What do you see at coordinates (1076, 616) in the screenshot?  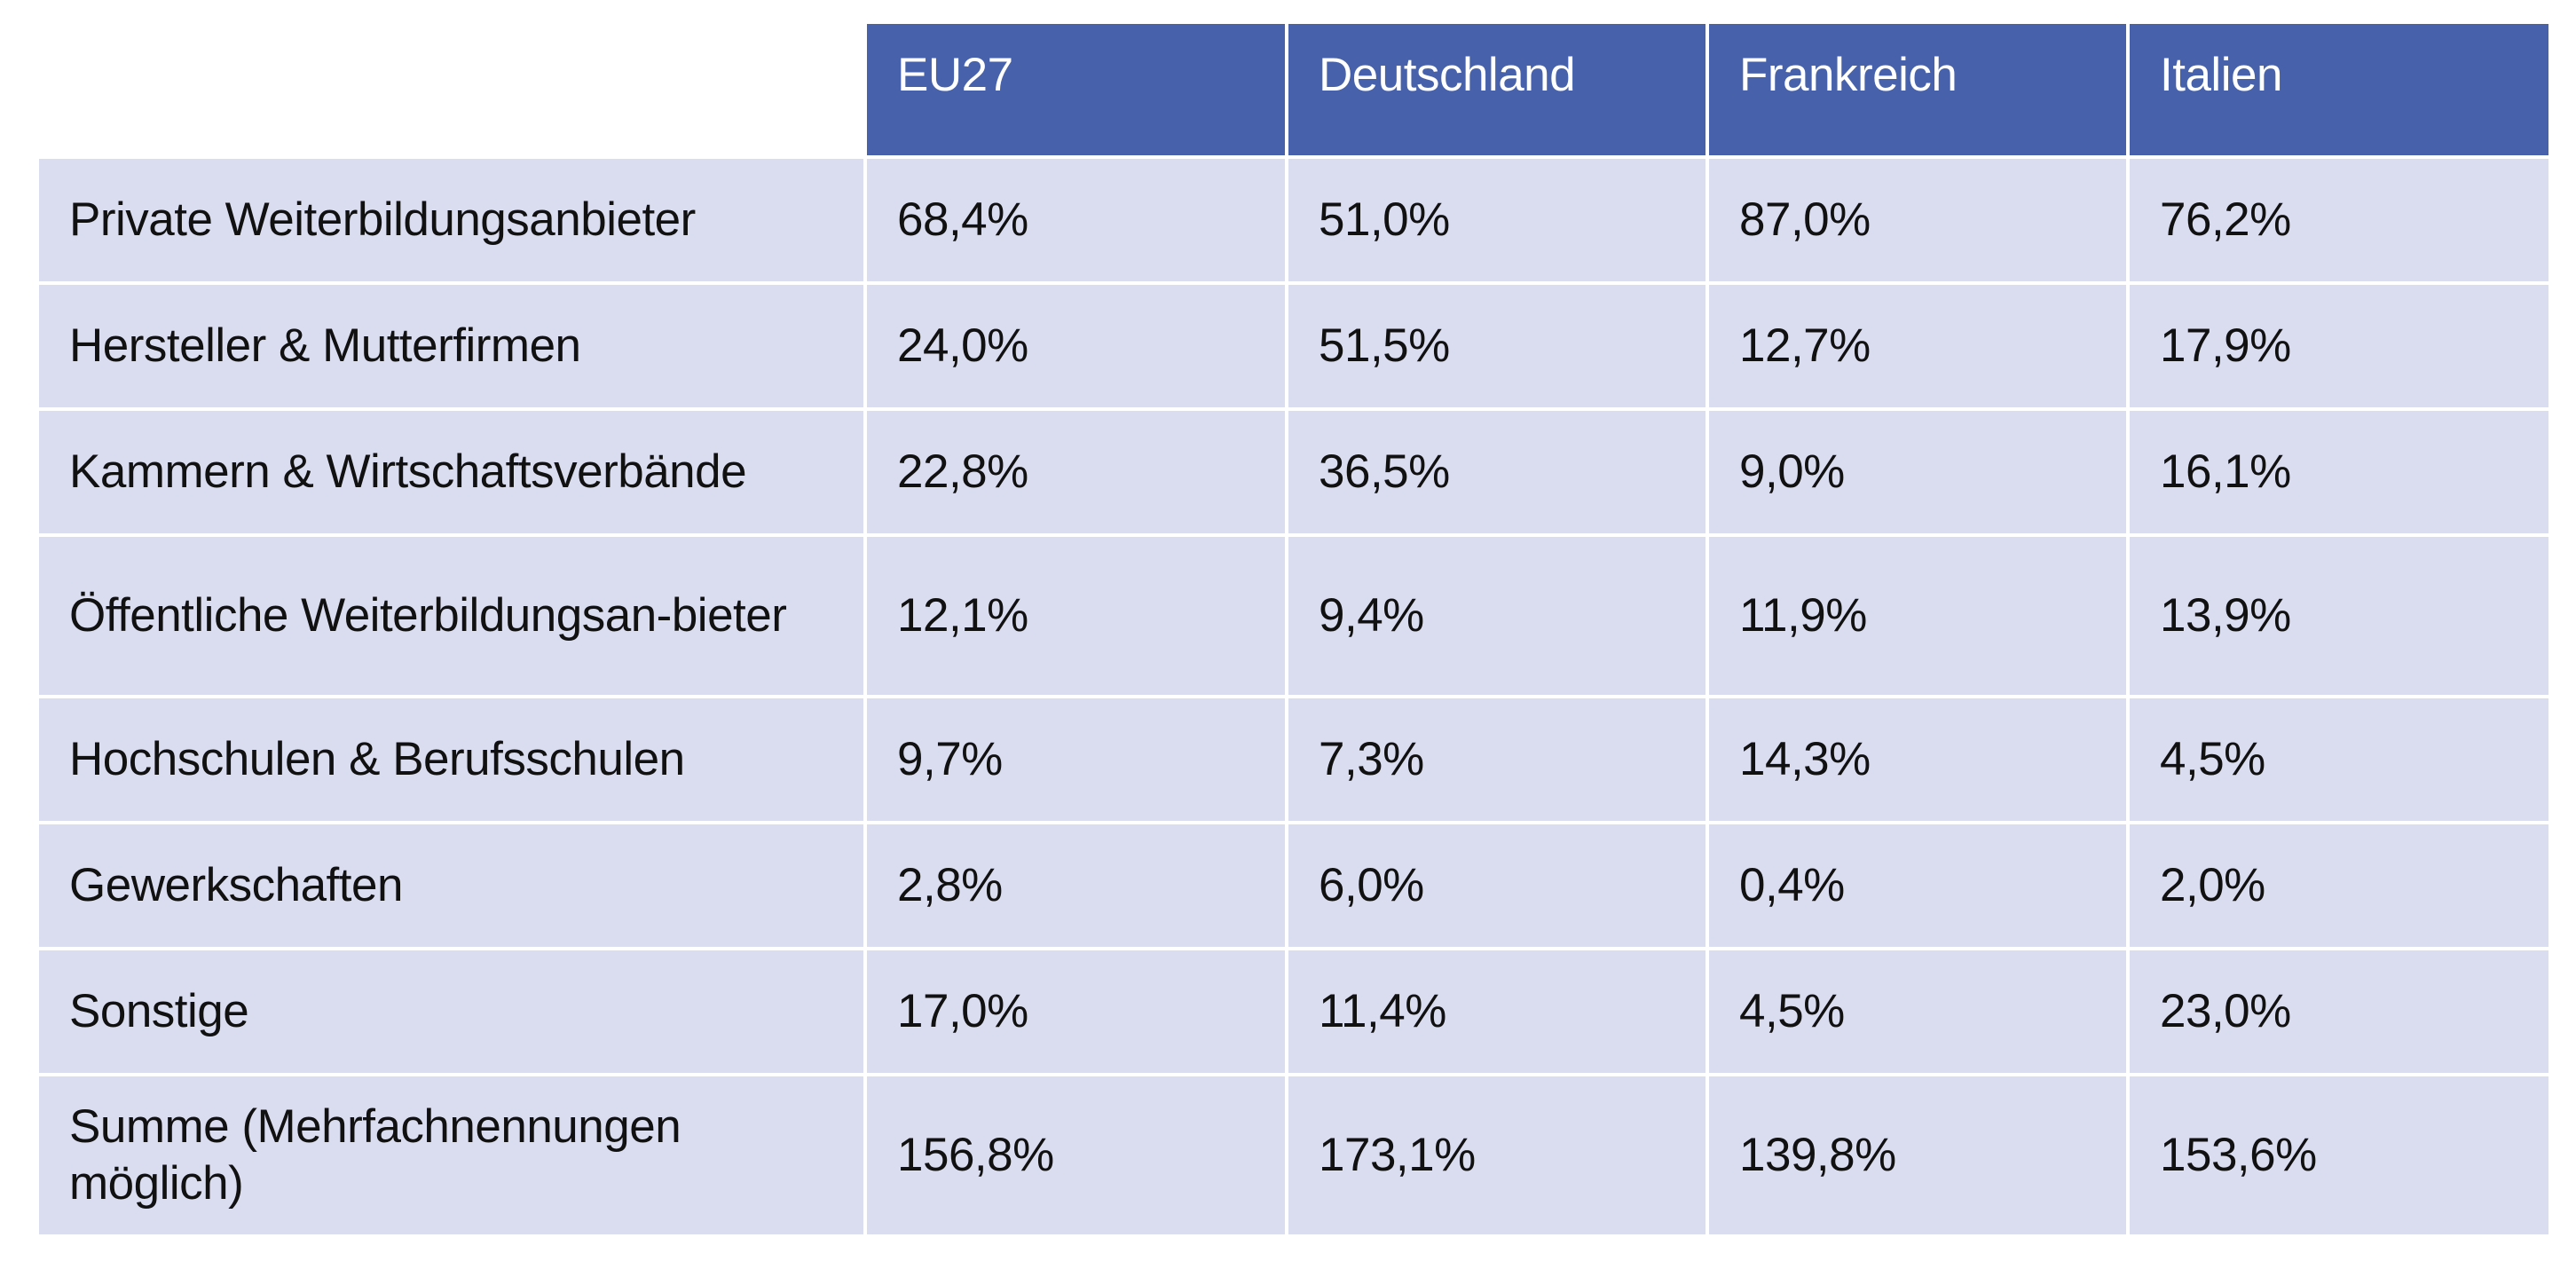 I see `table-cell: 12,1%` at bounding box center [1076, 616].